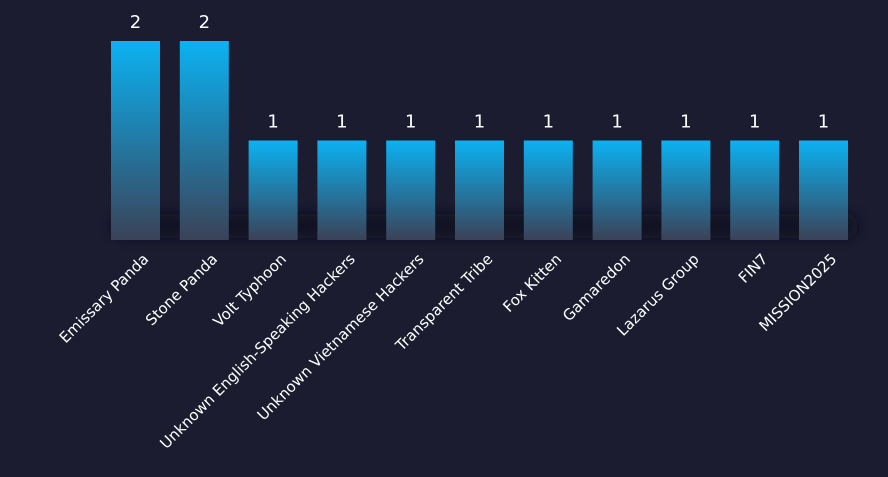  Describe the element at coordinates (342, 190) in the screenshot. I see `bar-unknown-english-speaking-hackers` at that location.